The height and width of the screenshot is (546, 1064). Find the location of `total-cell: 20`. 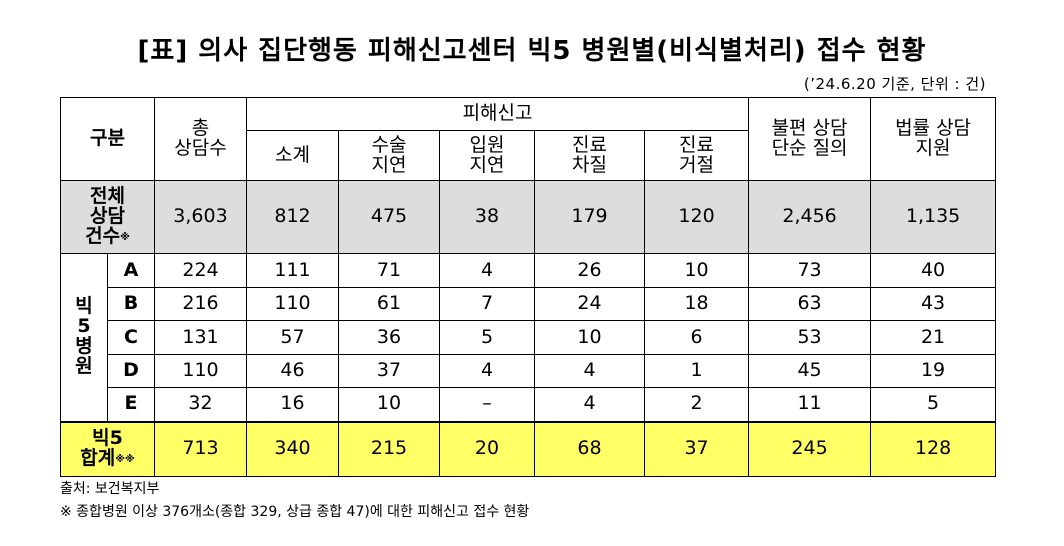

total-cell: 20 is located at coordinates (487, 448).